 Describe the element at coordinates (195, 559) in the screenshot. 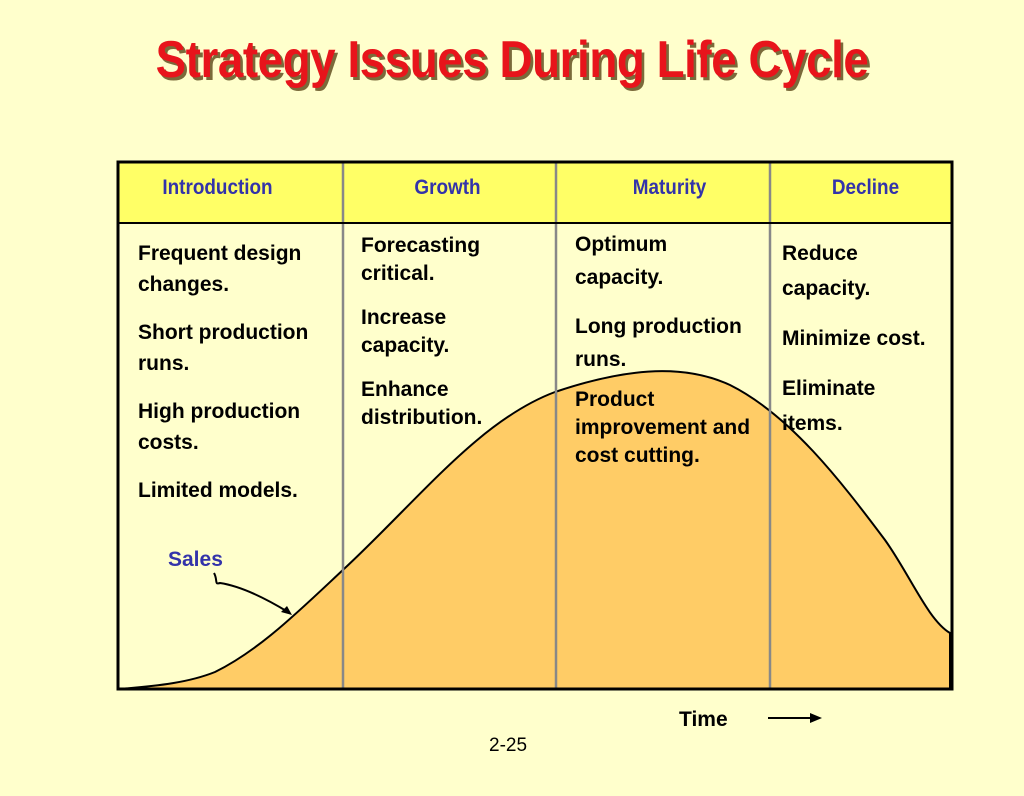

I see `sales-label: Sales` at that location.